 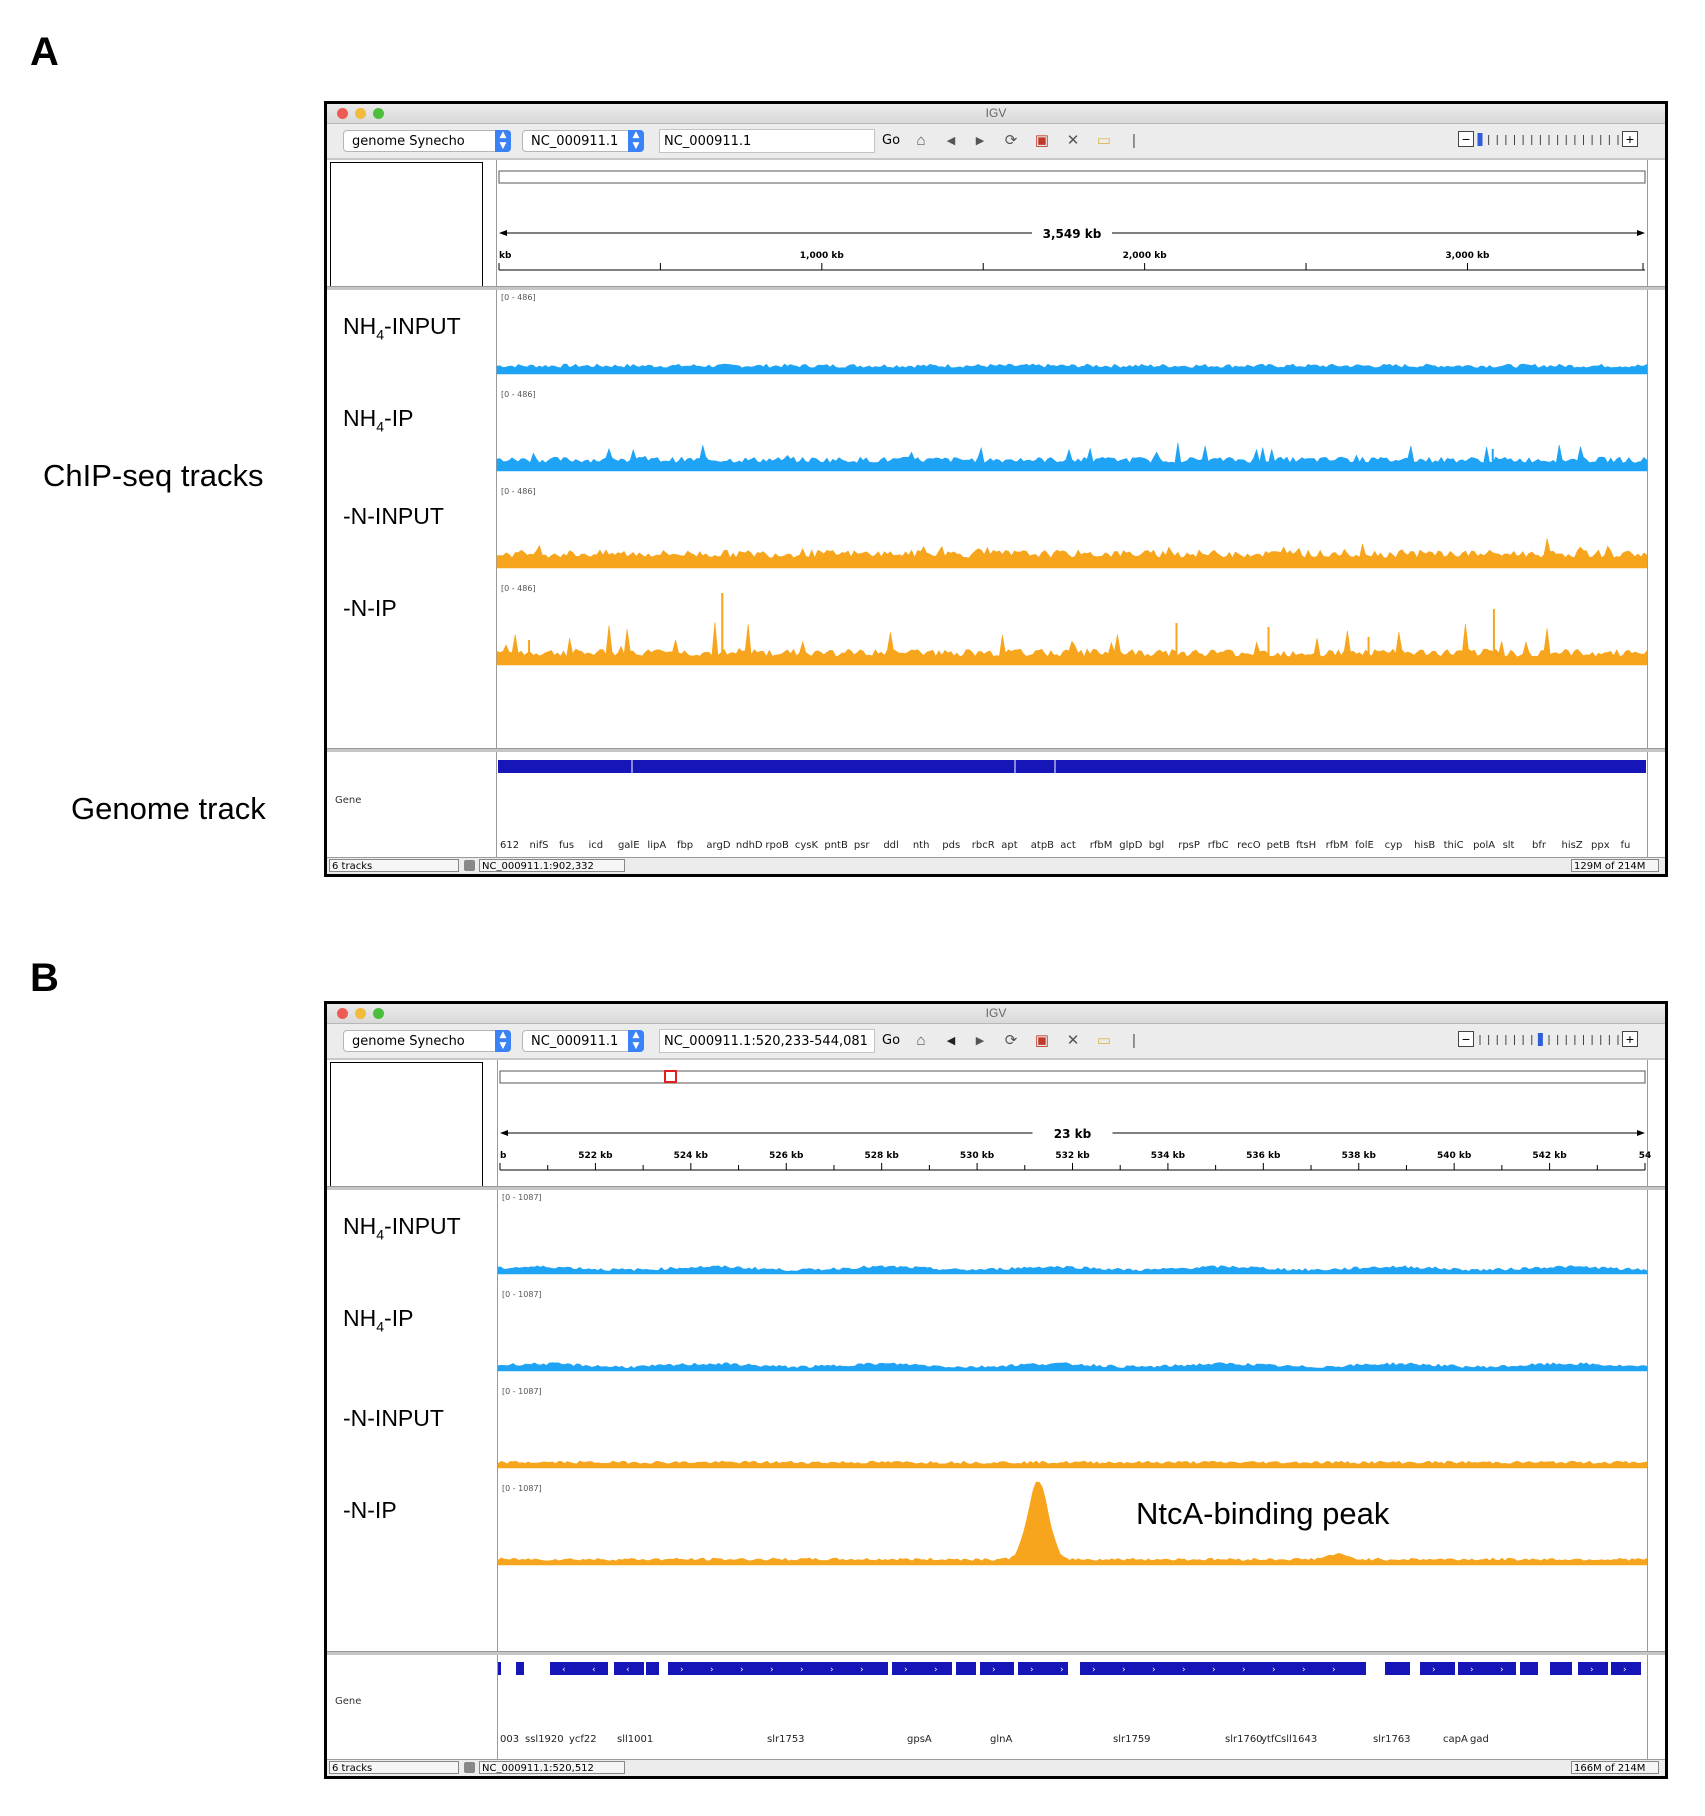 I want to click on status-track-count: 6 tracks, so click(x=394, y=1767).